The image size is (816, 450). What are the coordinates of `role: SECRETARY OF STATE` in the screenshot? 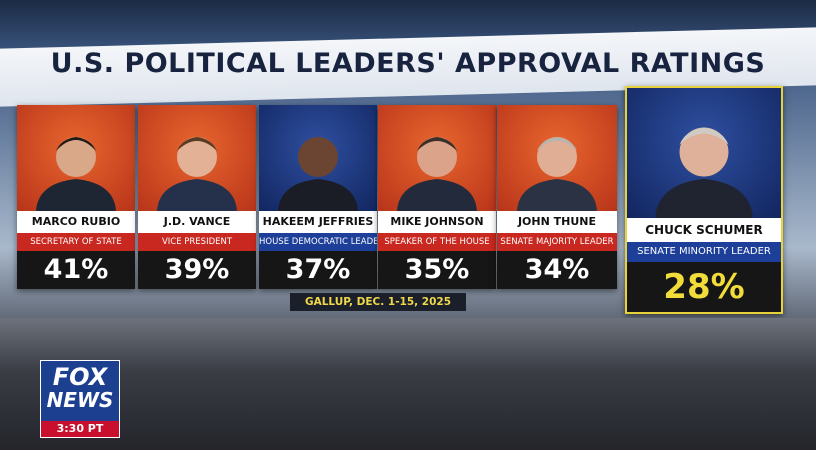 It's located at (76, 242).